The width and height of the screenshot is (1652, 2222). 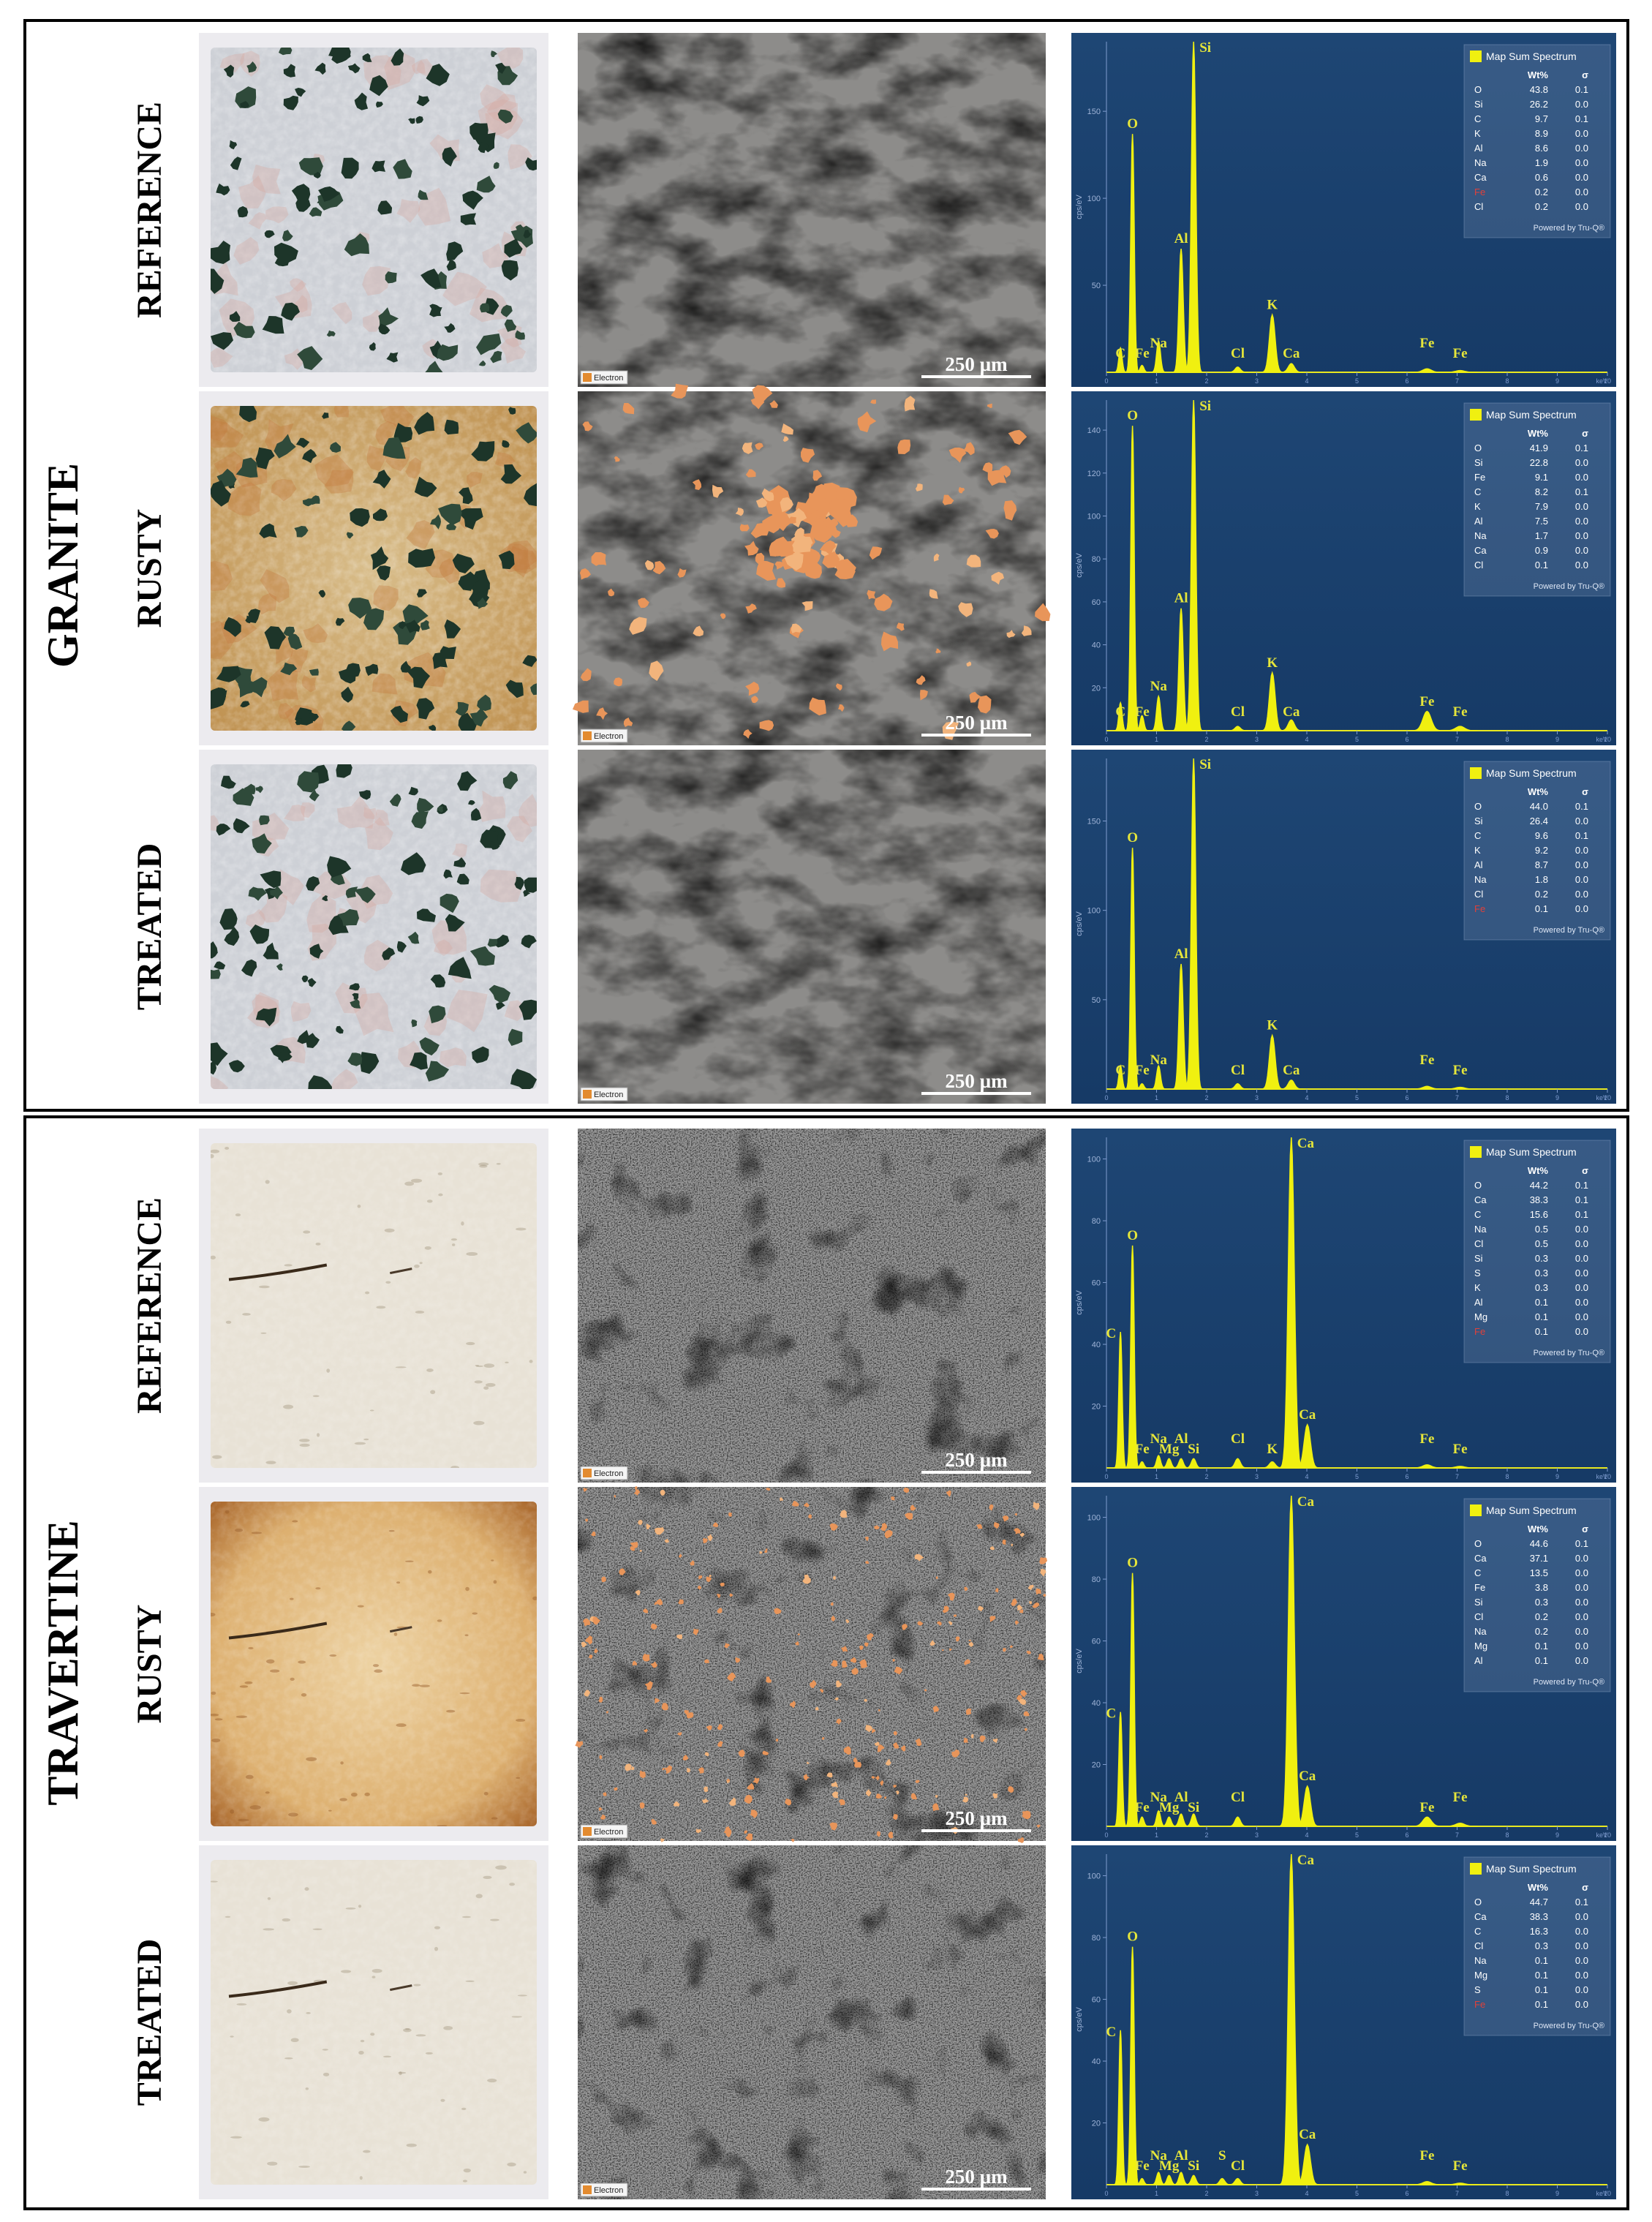 What do you see at coordinates (374, 210) in the screenshot?
I see `stone-texture` at bounding box center [374, 210].